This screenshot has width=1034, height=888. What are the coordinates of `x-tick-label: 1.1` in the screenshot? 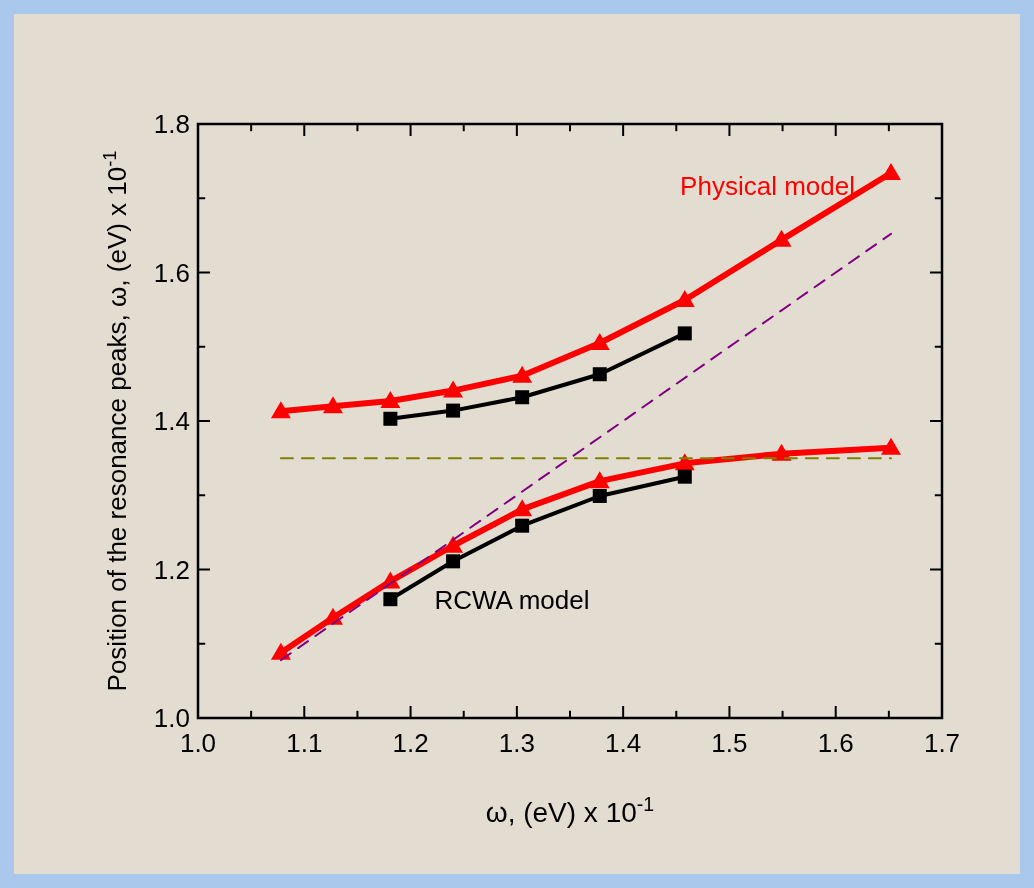 It's located at (304, 743).